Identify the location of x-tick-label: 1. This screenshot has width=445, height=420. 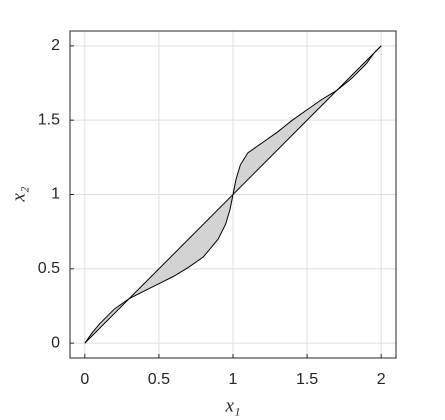
(233, 379).